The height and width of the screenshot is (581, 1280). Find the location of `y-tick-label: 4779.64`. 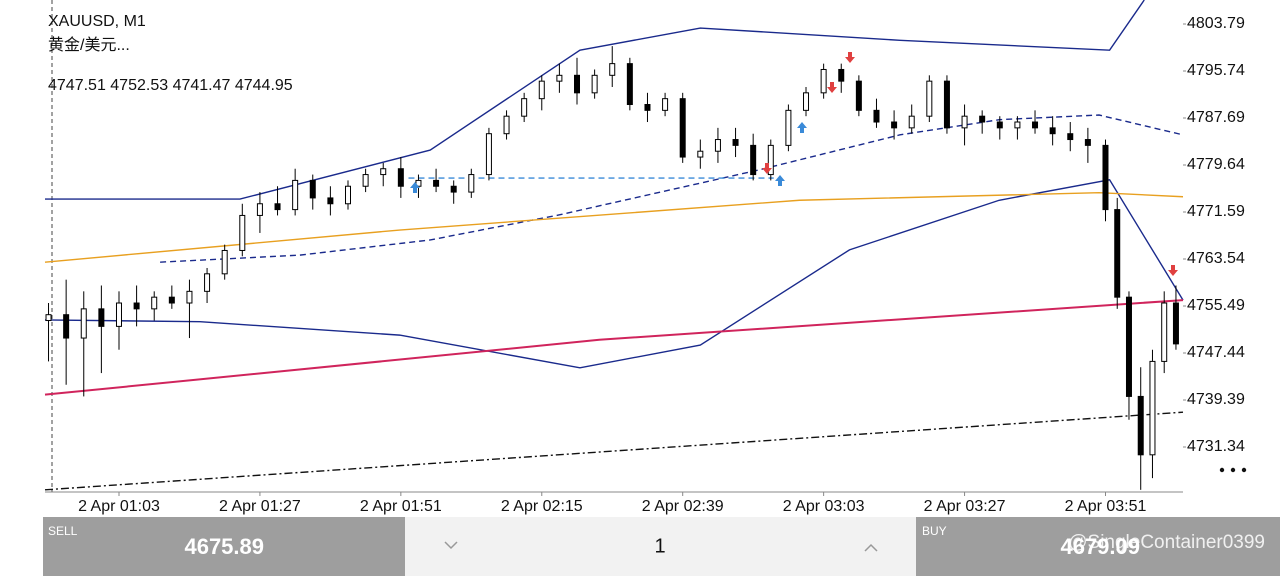

y-tick-label: 4779.64 is located at coordinates (1216, 164).